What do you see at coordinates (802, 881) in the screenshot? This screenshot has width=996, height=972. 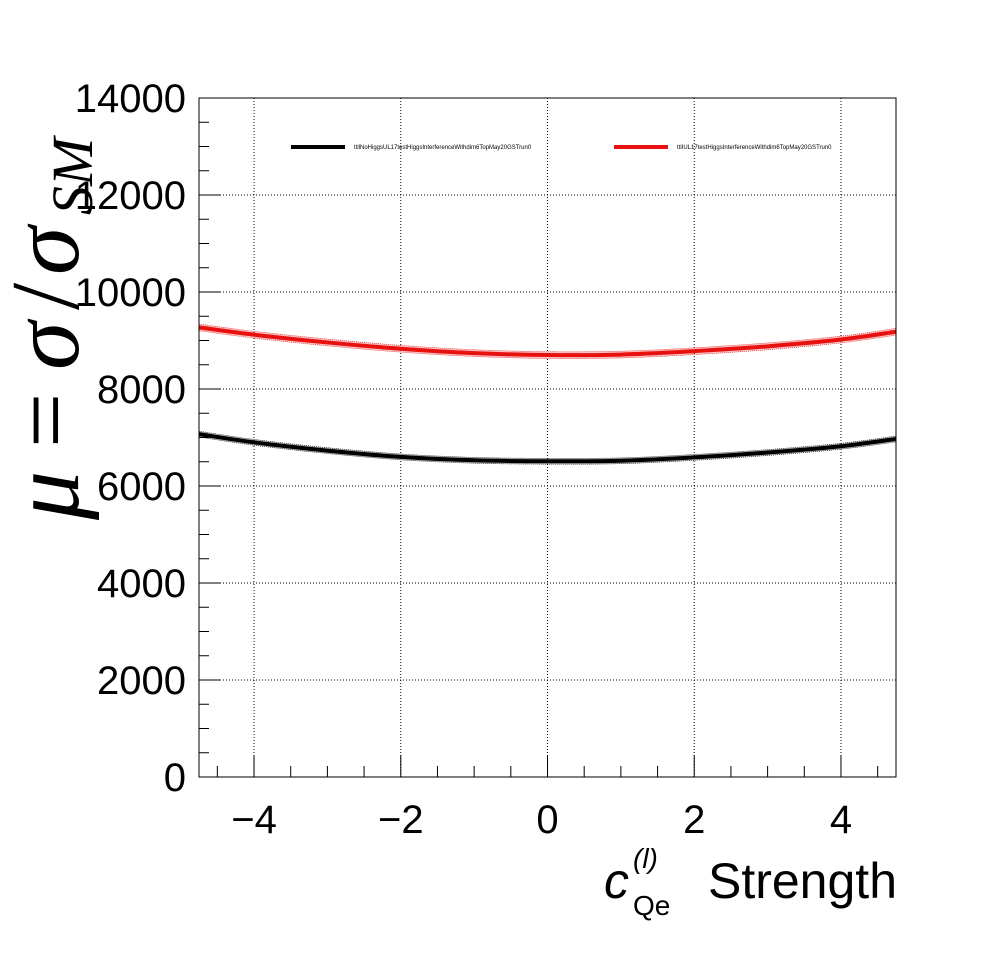 I see `x-axis-title-text: Strength` at bounding box center [802, 881].